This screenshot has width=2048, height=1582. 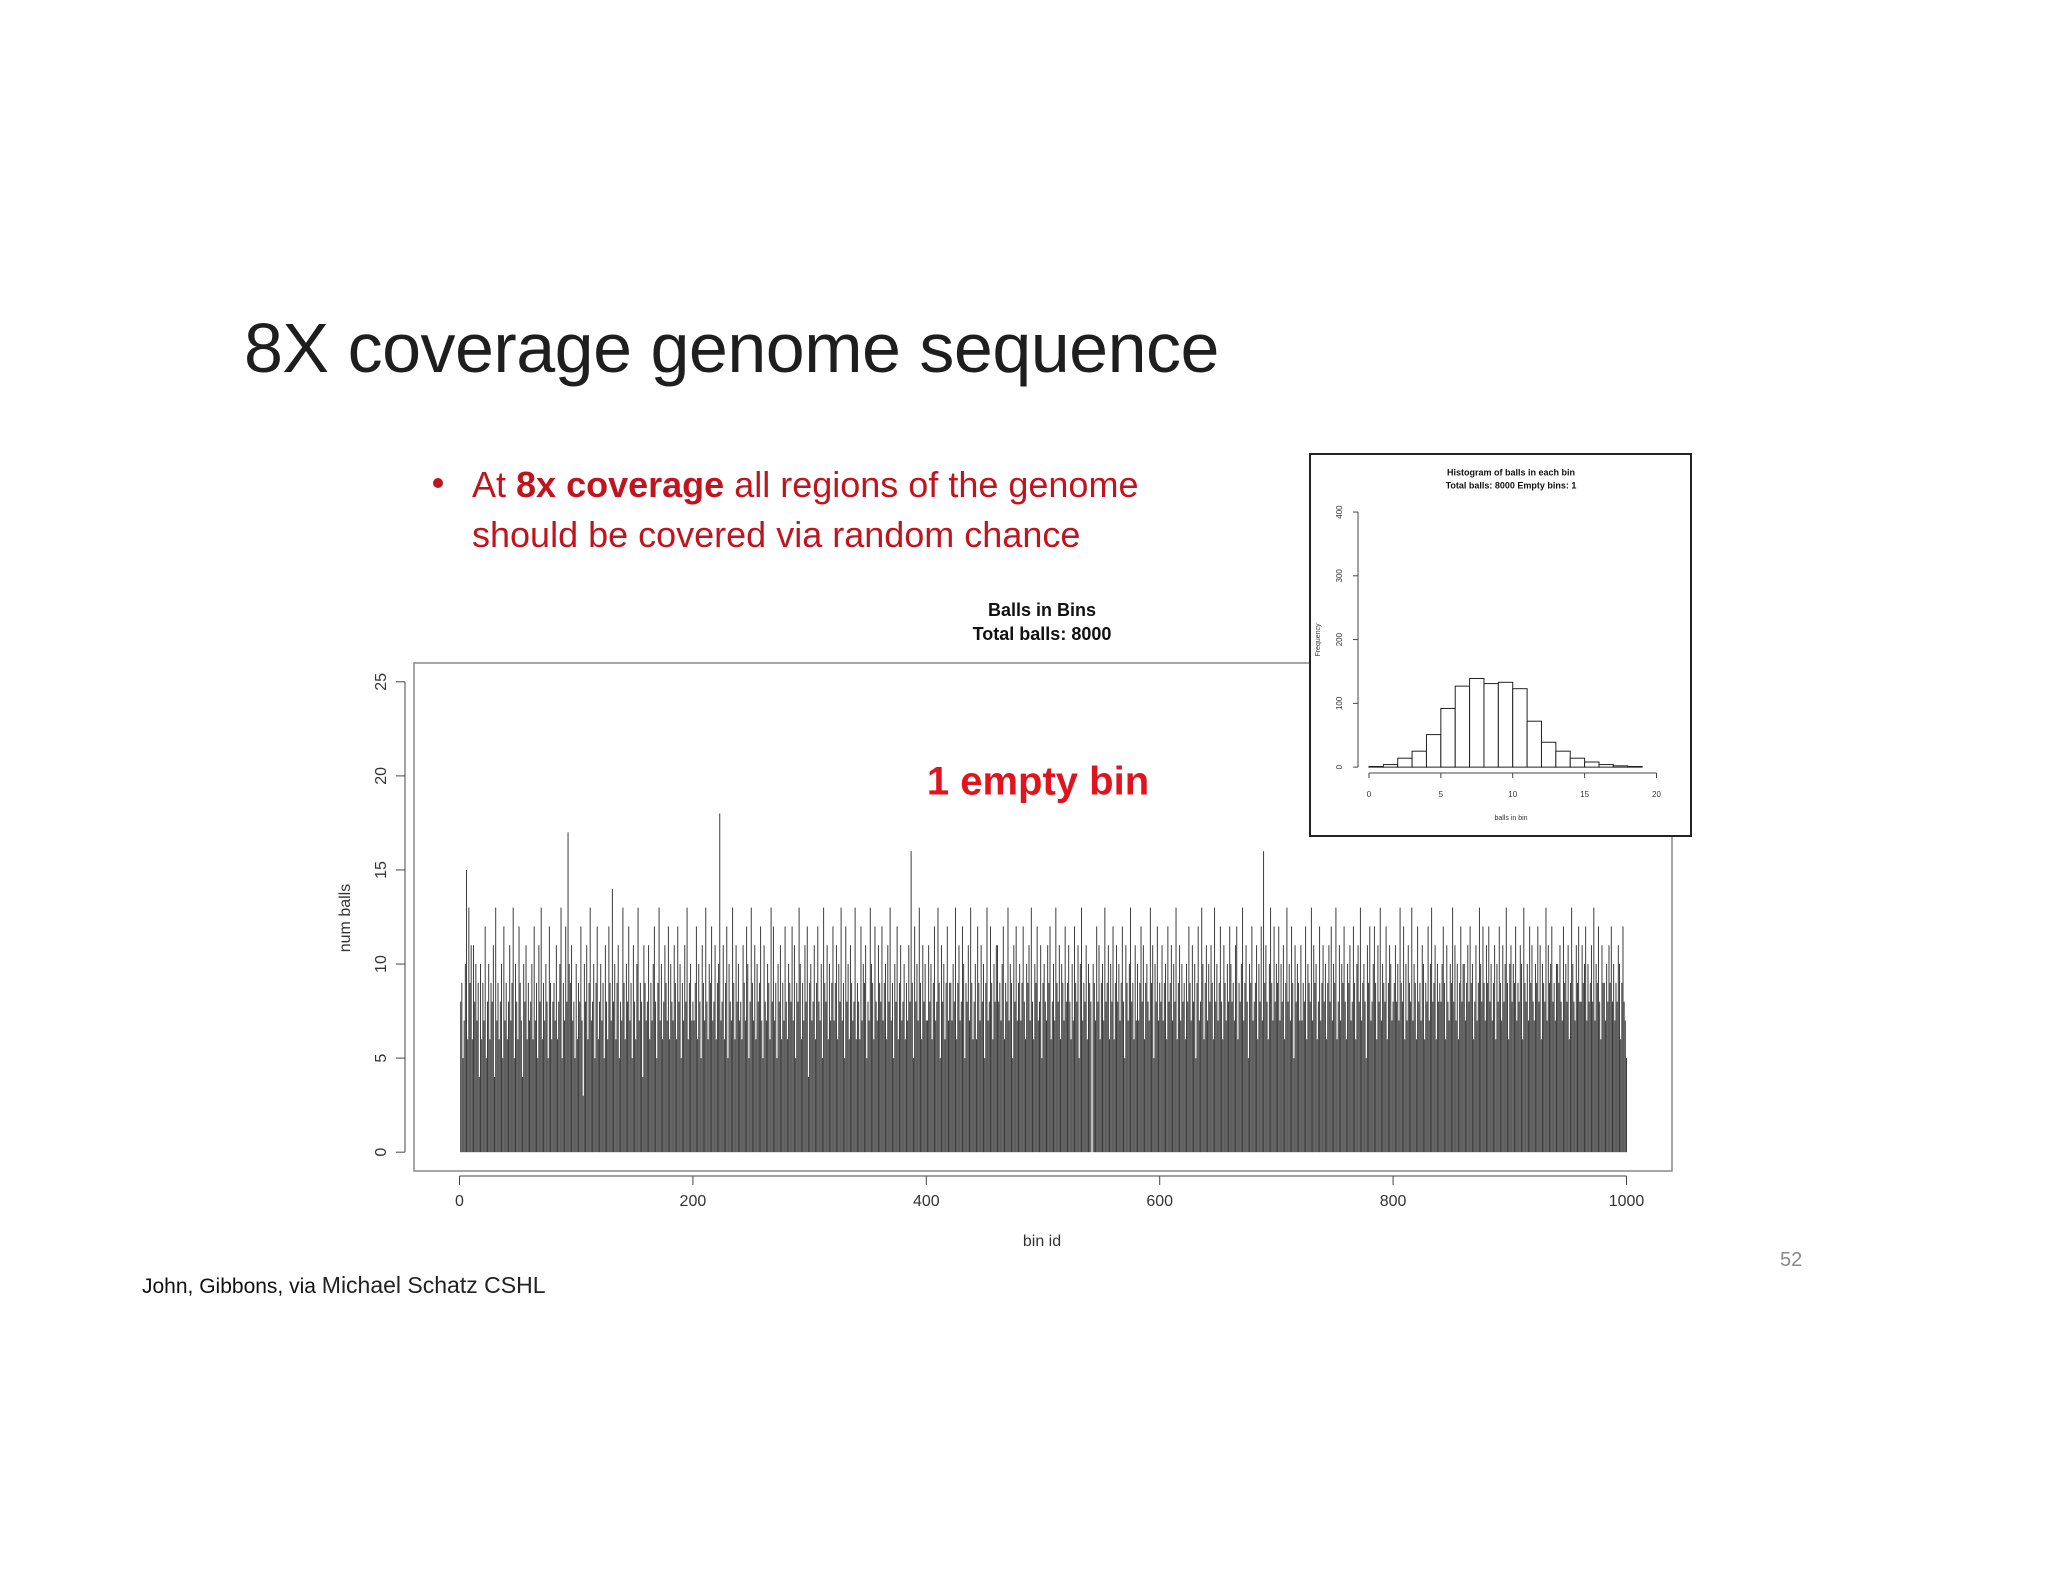 I want to click on bullet-lead: At, so click(x=489, y=484).